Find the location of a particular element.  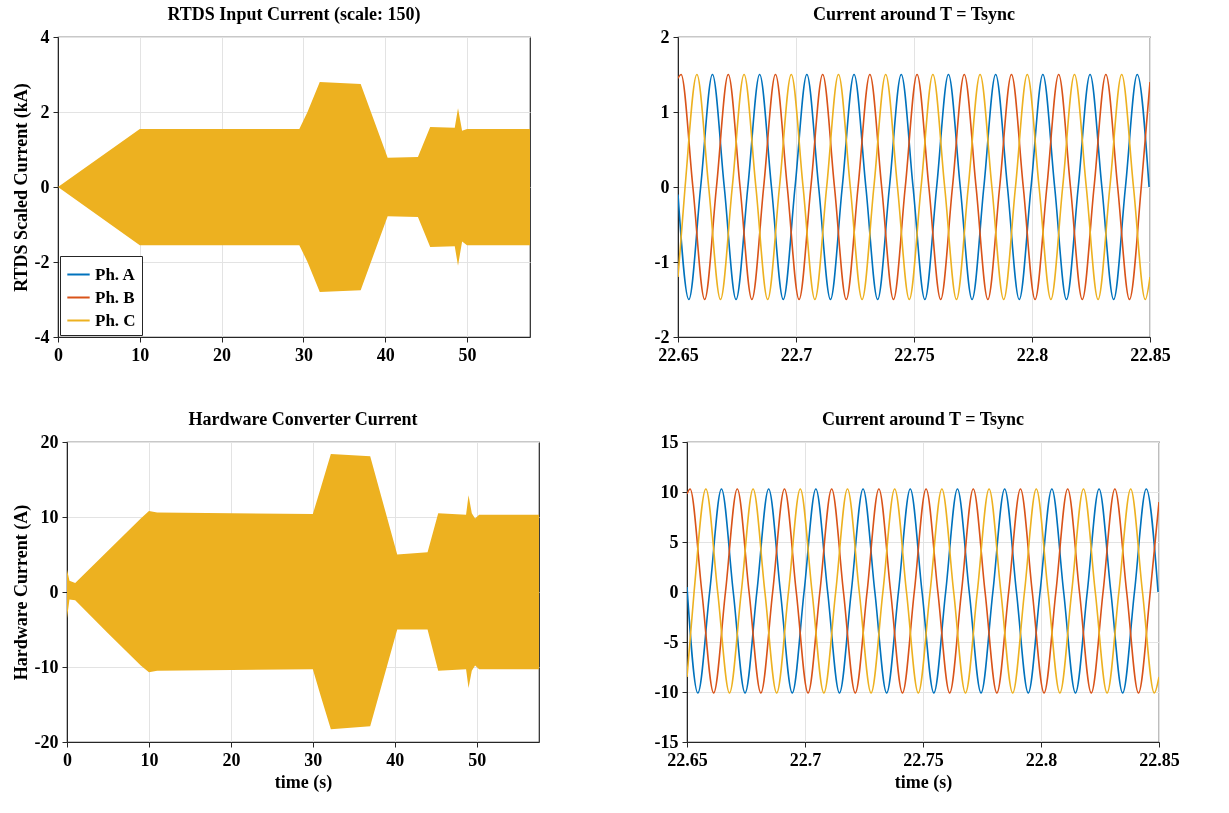

y-tick-label: -1 is located at coordinates (662, 261).